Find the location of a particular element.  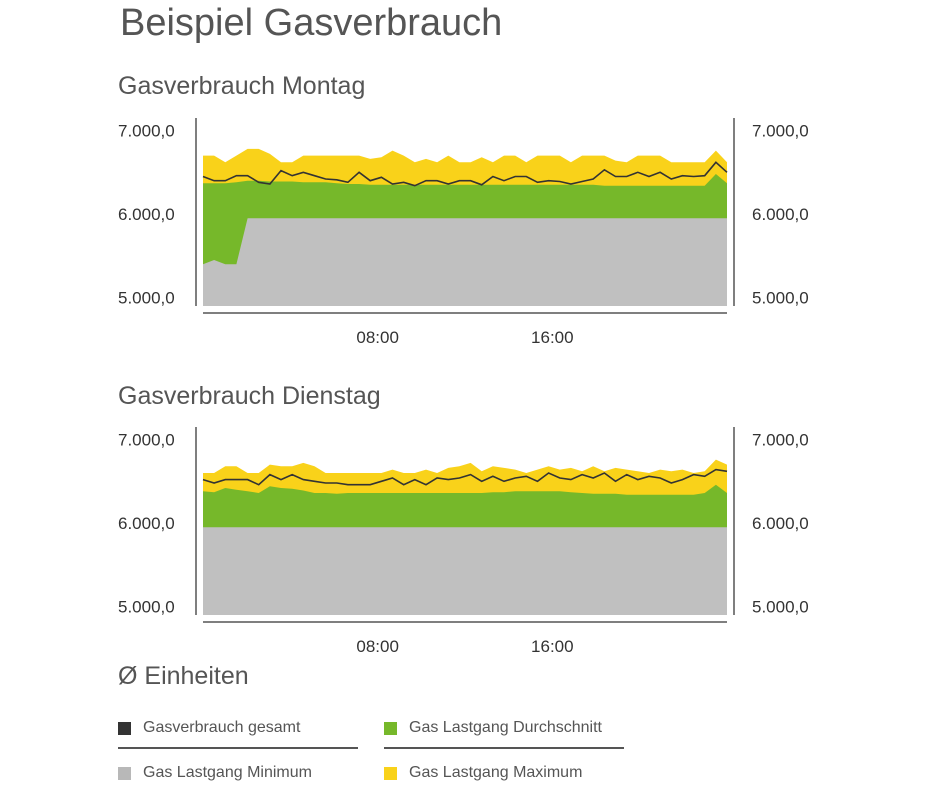

legend-label: Gas Lastgang Durchschnitt is located at coordinates (505, 727).